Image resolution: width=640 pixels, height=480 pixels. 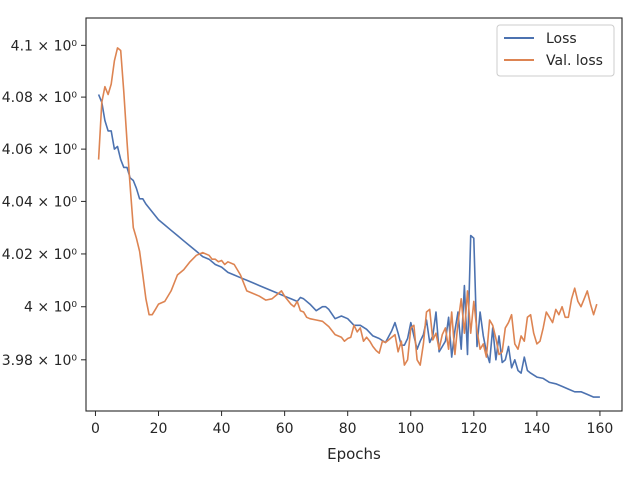 What do you see at coordinates (159, 429) in the screenshot?
I see `x-tick-label: 20` at bounding box center [159, 429].